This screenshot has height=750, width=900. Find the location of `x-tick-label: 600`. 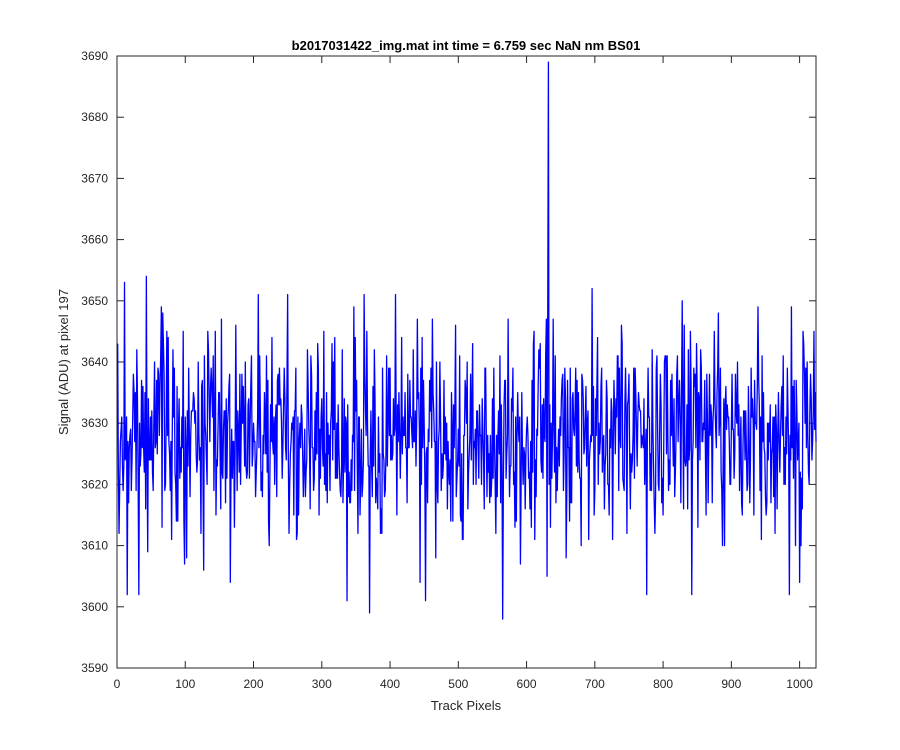

x-tick-label: 600 is located at coordinates (527, 684).